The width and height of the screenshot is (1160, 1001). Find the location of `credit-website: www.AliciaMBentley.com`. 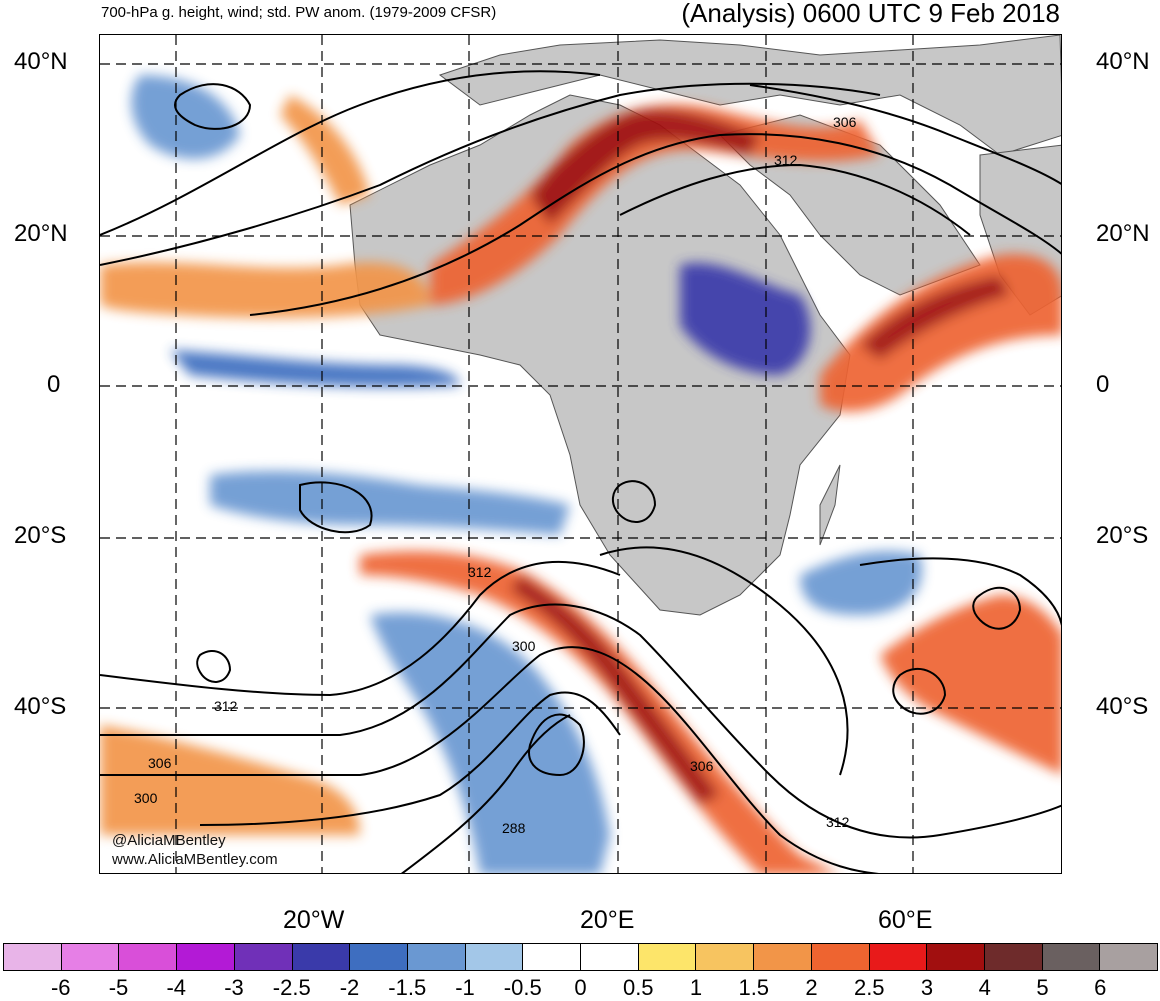

credit-website: www.AliciaMBentley.com is located at coordinates (195, 859).